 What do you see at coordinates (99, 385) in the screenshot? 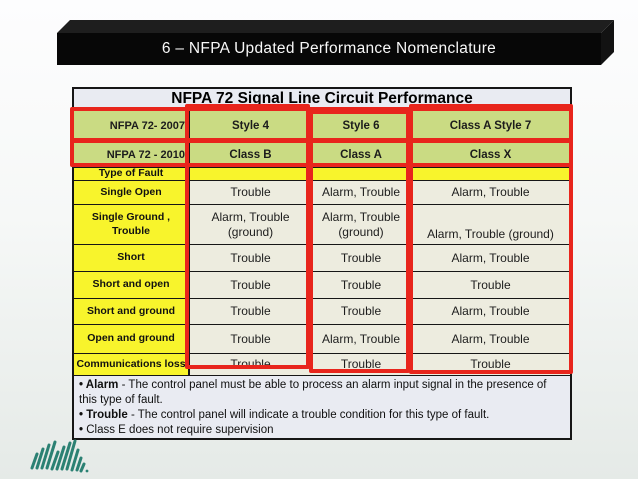
I see `footer-term: • Alarm` at bounding box center [99, 385].